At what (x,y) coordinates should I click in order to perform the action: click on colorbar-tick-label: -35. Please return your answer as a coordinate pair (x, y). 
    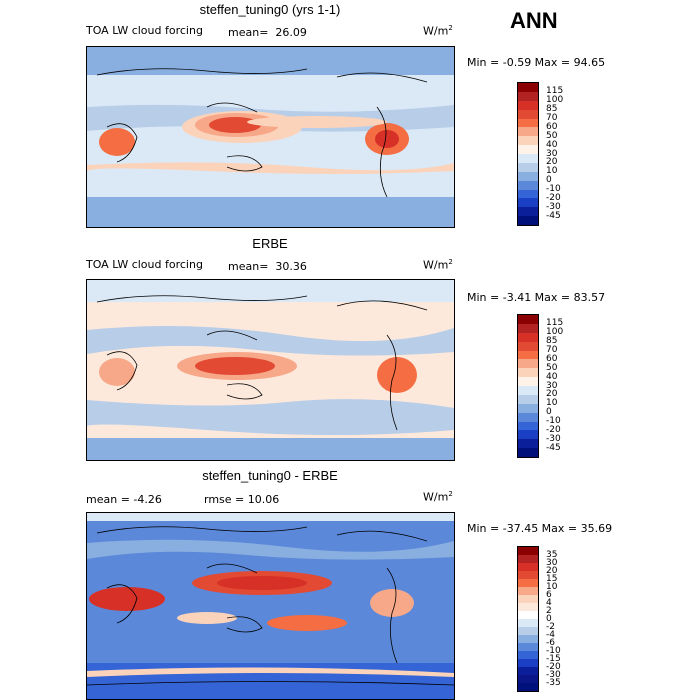
    Looking at the image, I should click on (553, 682).